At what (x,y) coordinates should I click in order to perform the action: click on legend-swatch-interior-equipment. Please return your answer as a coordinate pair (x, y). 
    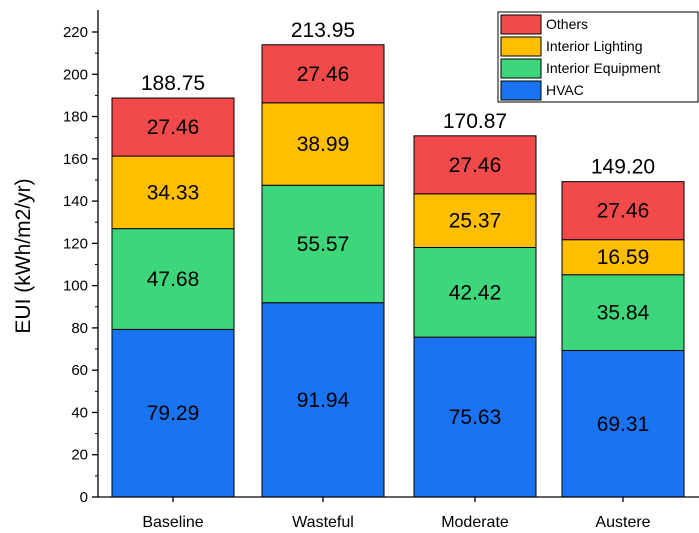
    Looking at the image, I should click on (521, 68).